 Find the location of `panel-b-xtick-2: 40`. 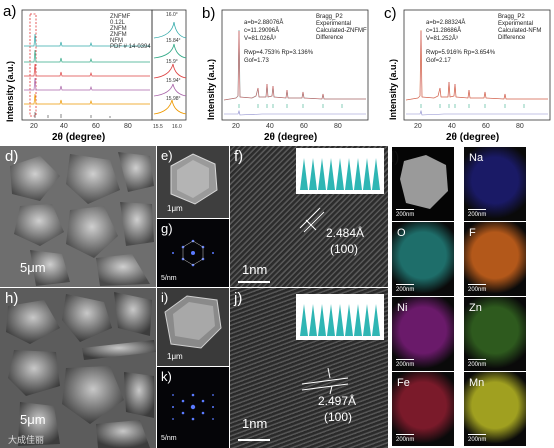

panel-b-xtick-2: 40 is located at coordinates (270, 126).